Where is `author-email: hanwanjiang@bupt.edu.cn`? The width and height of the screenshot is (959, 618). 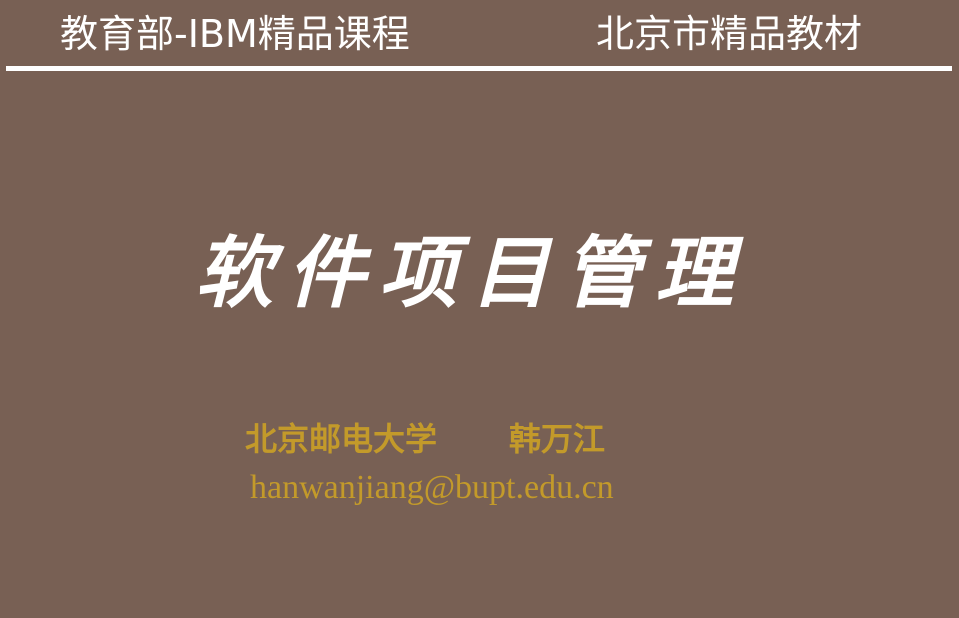
author-email: hanwanjiang@bupt.edu.cn is located at coordinates (432, 487).